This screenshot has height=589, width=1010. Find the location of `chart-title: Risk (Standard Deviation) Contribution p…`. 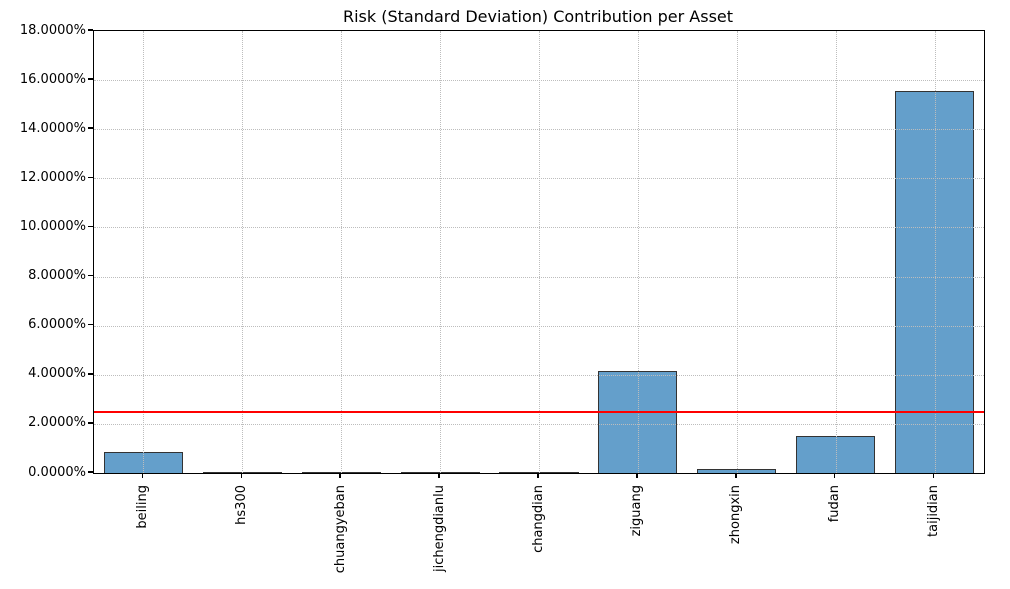

chart-title: Risk (Standard Deviation) Contribution p… is located at coordinates (538, 16).